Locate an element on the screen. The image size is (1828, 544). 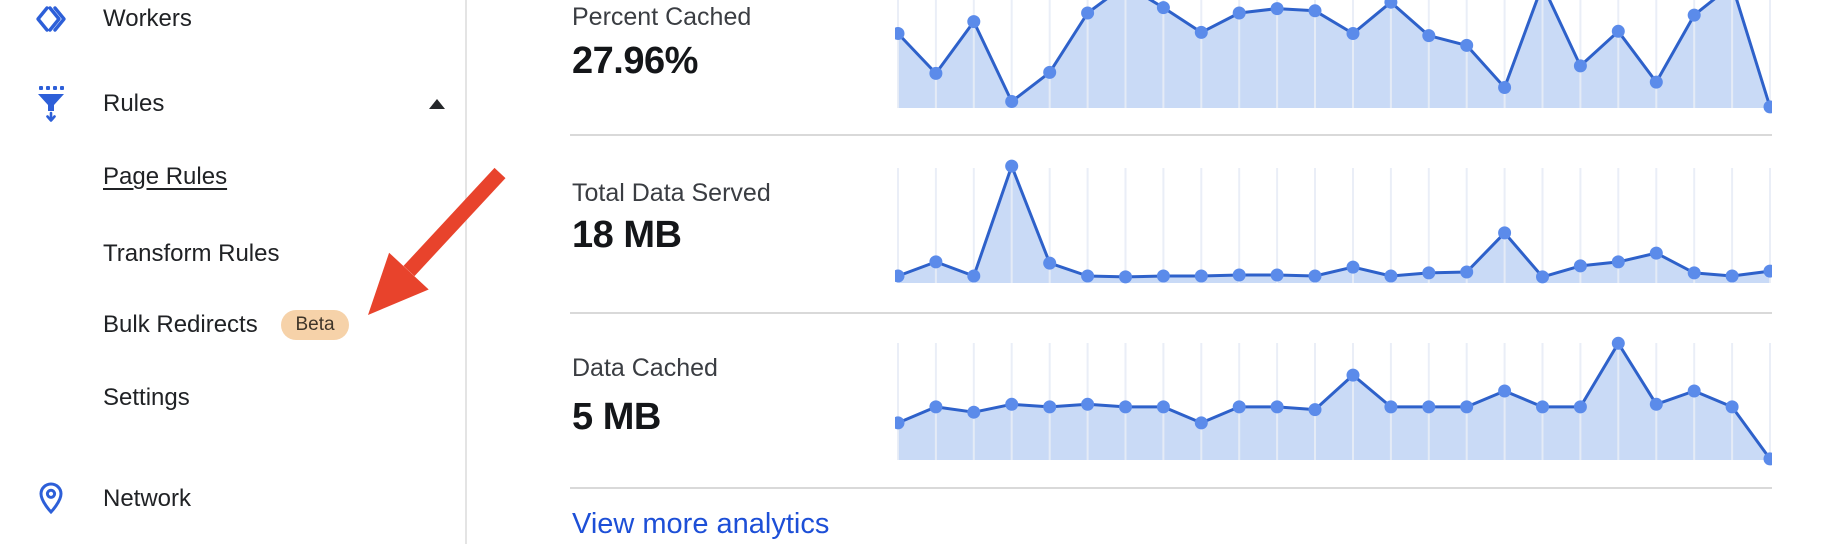
metric-label-data-cached: Data Cached is located at coordinates (645, 368).